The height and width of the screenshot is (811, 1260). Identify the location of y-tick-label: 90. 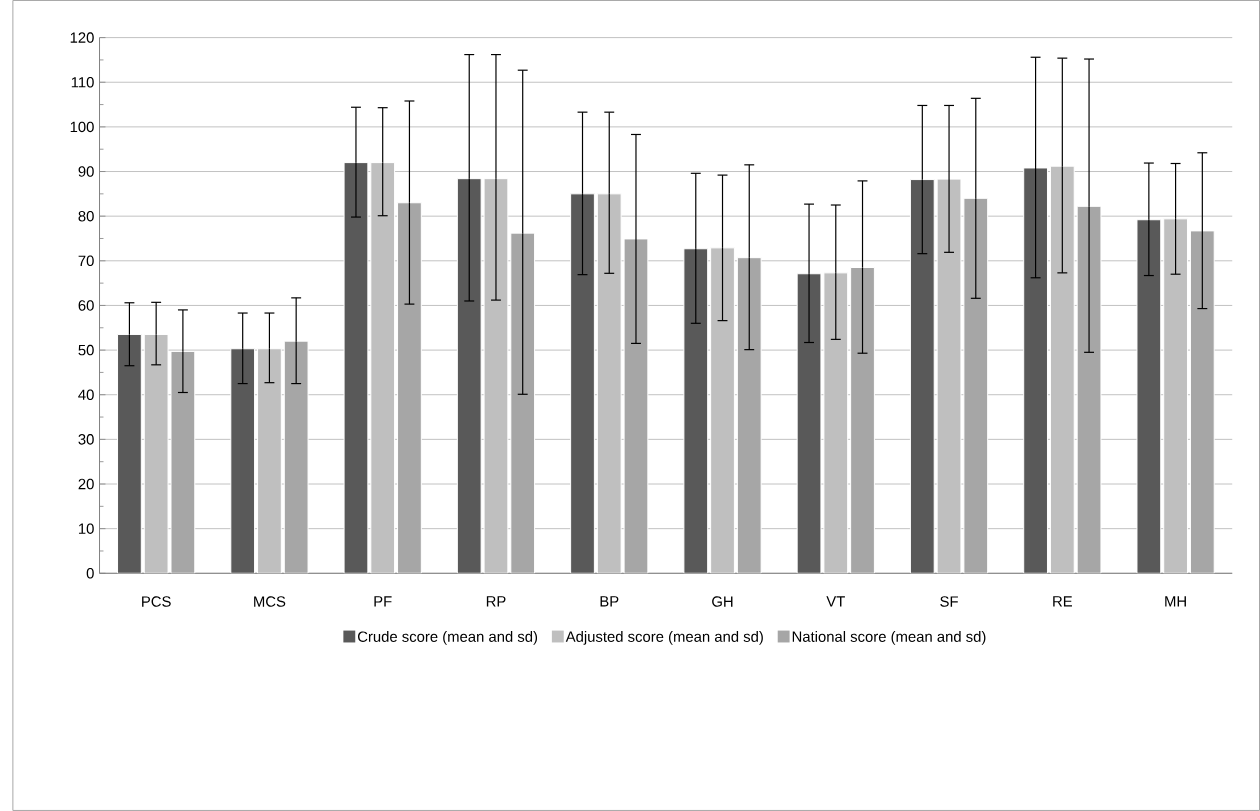
(86, 171).